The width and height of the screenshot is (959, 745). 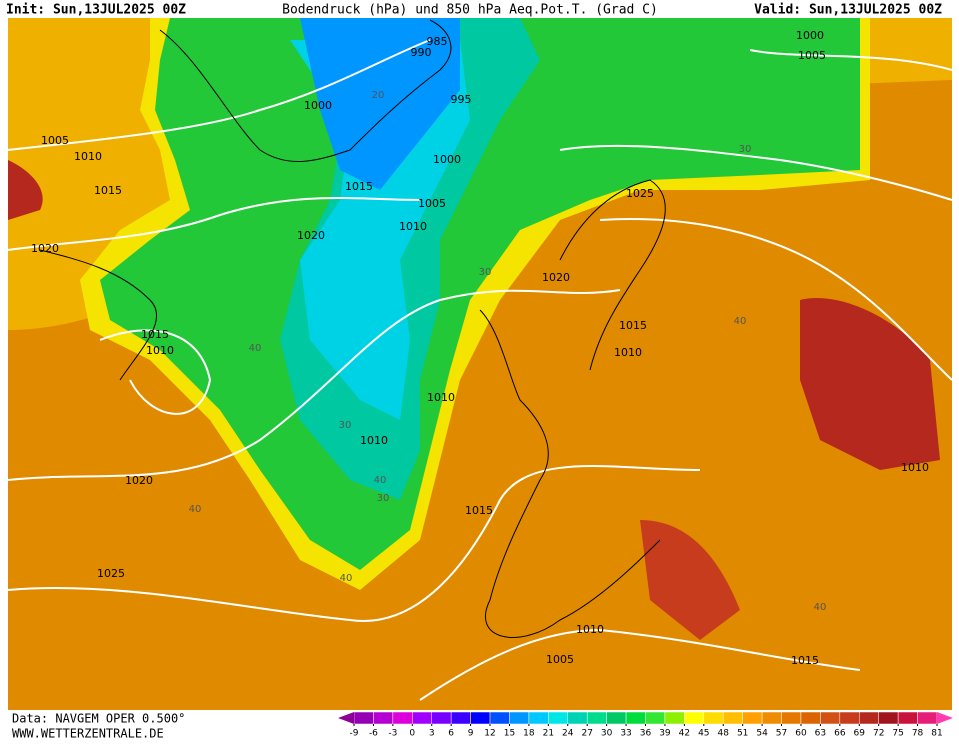 What do you see at coordinates (479, 9) in the screenshot?
I see `header-bar` at bounding box center [479, 9].